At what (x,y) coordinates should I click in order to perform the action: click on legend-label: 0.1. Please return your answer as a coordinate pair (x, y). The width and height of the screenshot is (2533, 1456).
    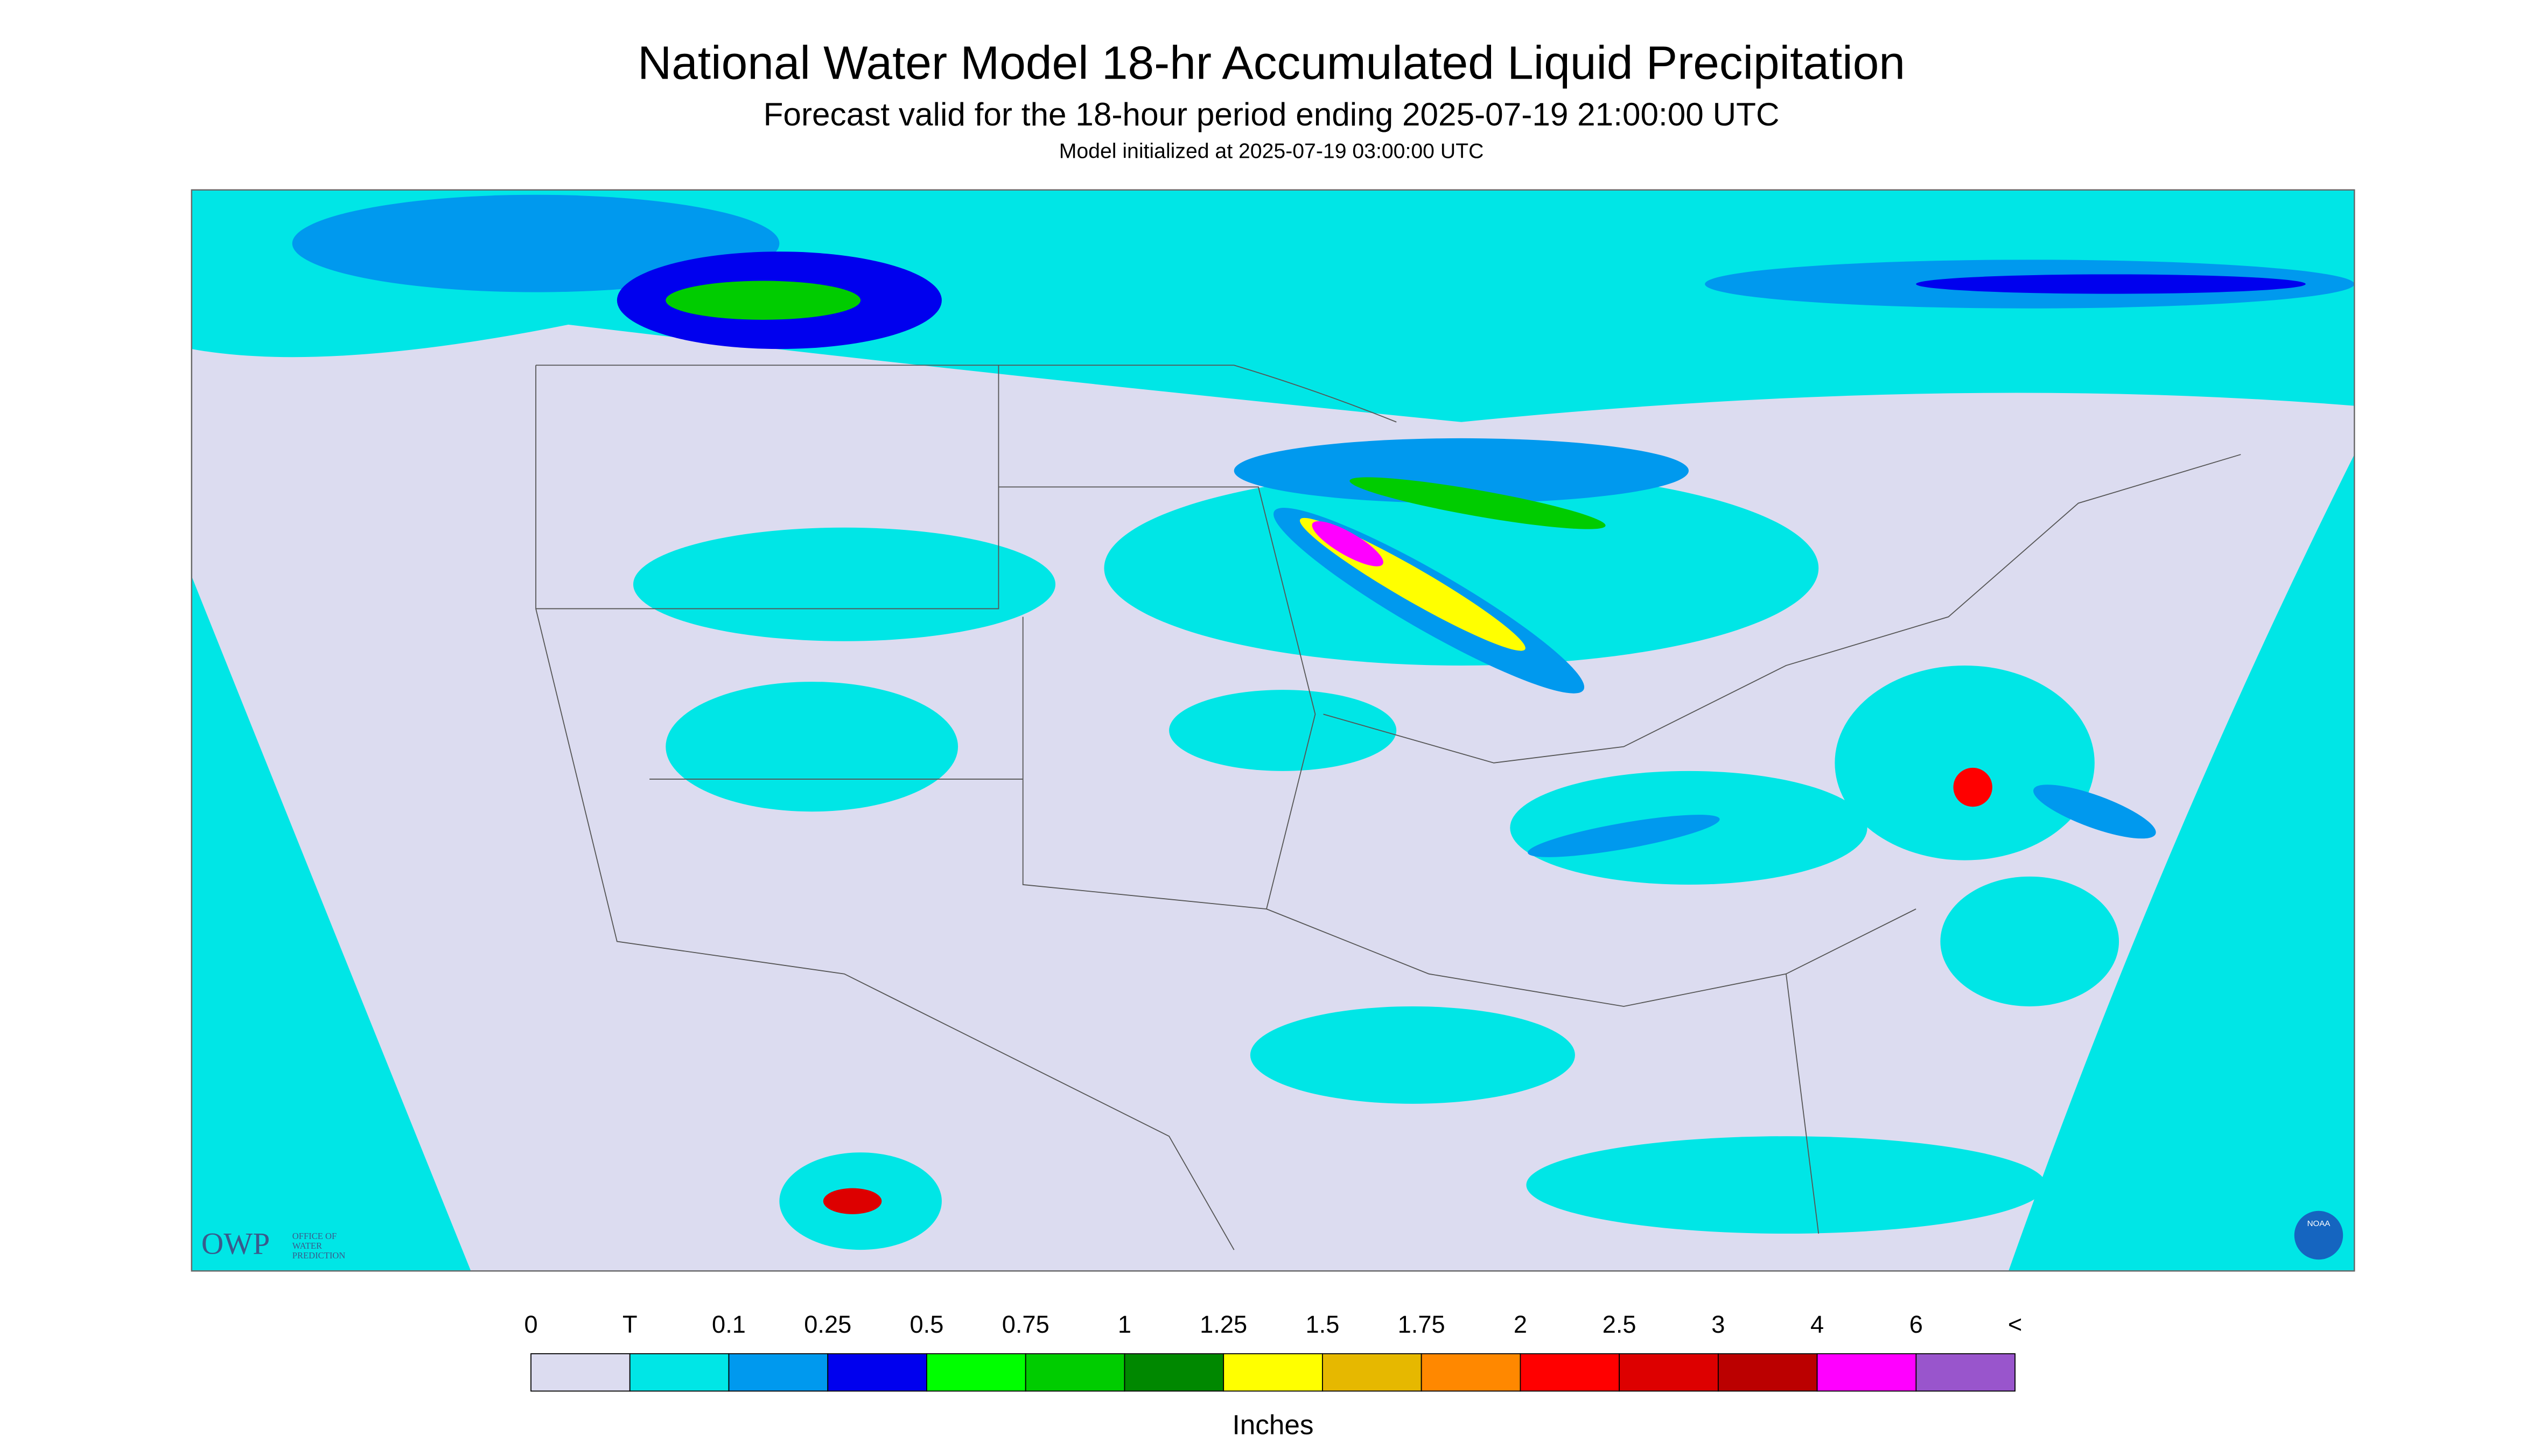
    Looking at the image, I should click on (729, 1324).